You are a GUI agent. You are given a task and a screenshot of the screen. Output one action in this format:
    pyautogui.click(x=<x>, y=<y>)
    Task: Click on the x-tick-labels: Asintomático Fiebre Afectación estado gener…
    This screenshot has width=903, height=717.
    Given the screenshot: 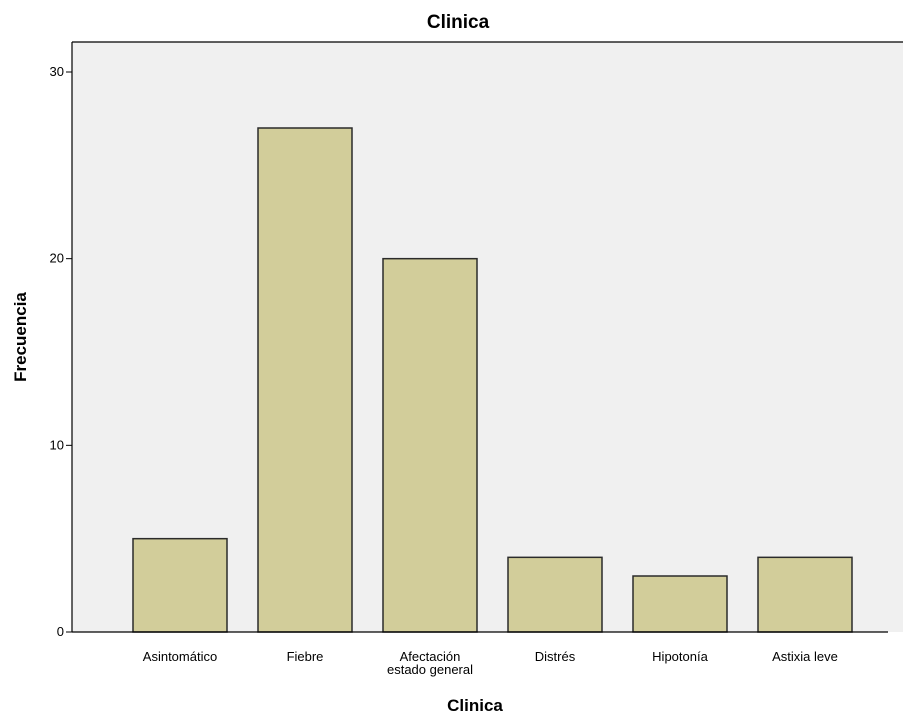 What is the action you would take?
    pyautogui.click(x=490, y=663)
    